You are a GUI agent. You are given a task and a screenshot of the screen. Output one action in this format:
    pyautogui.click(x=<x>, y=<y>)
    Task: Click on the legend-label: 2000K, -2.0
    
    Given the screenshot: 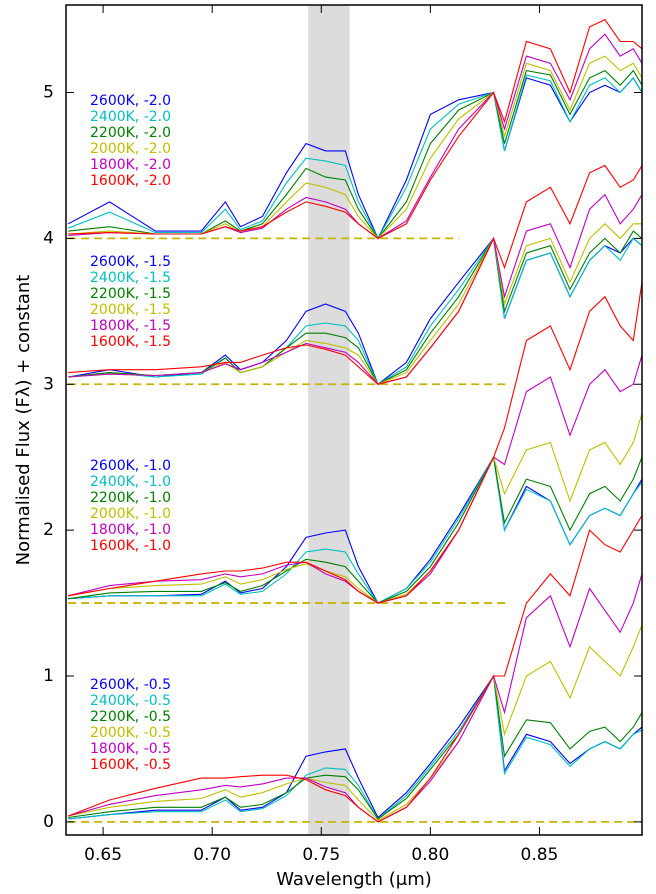 What is the action you would take?
    pyautogui.click(x=130, y=149)
    